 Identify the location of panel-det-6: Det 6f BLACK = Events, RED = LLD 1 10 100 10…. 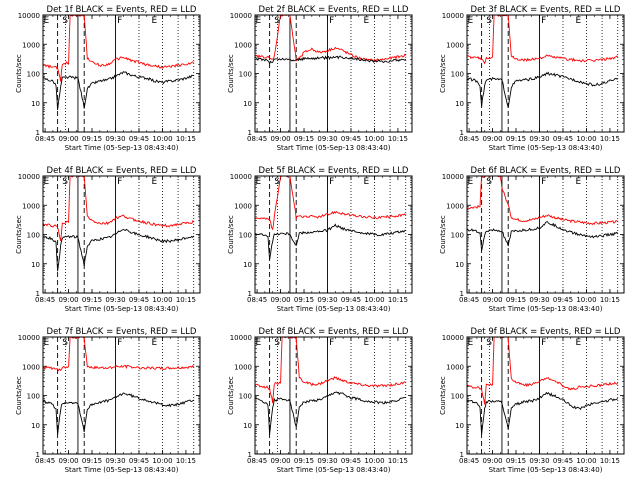
(532, 239).